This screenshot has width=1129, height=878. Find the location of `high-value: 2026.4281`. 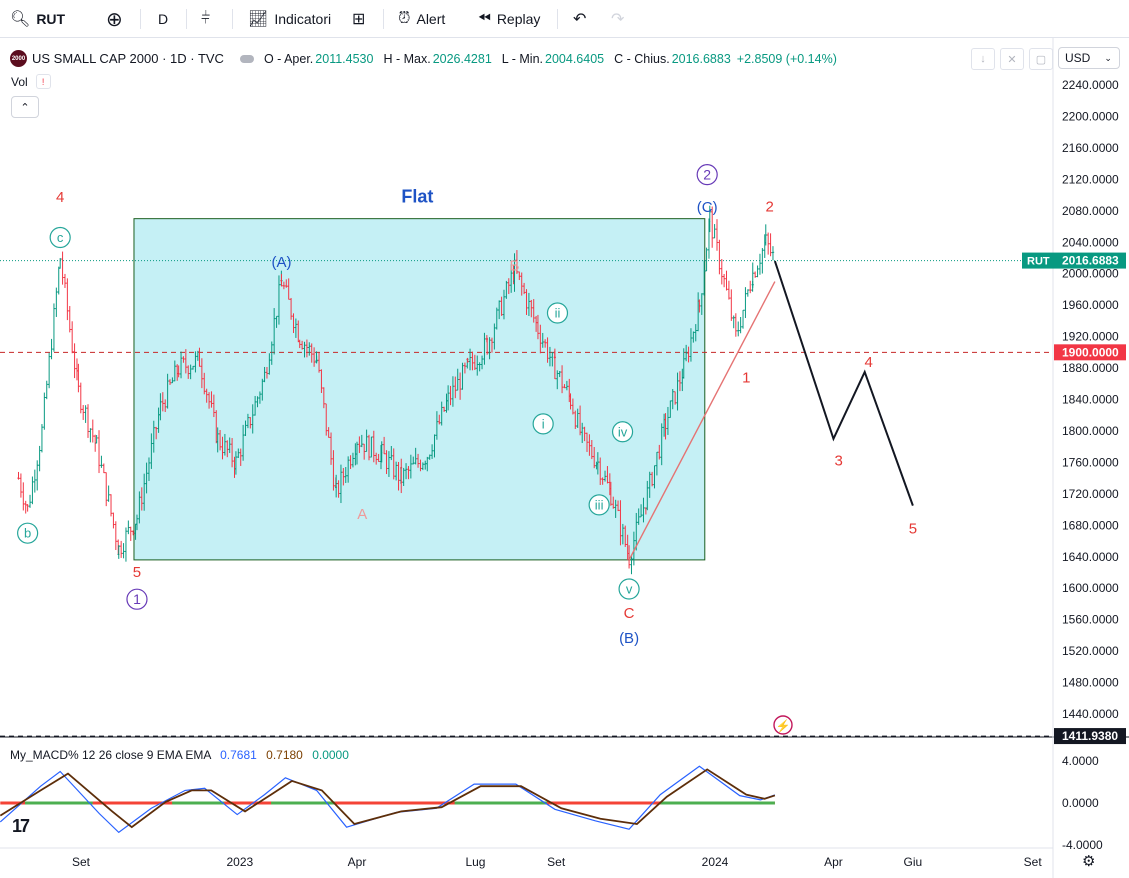

high-value: 2026.4281 is located at coordinates (462, 58).